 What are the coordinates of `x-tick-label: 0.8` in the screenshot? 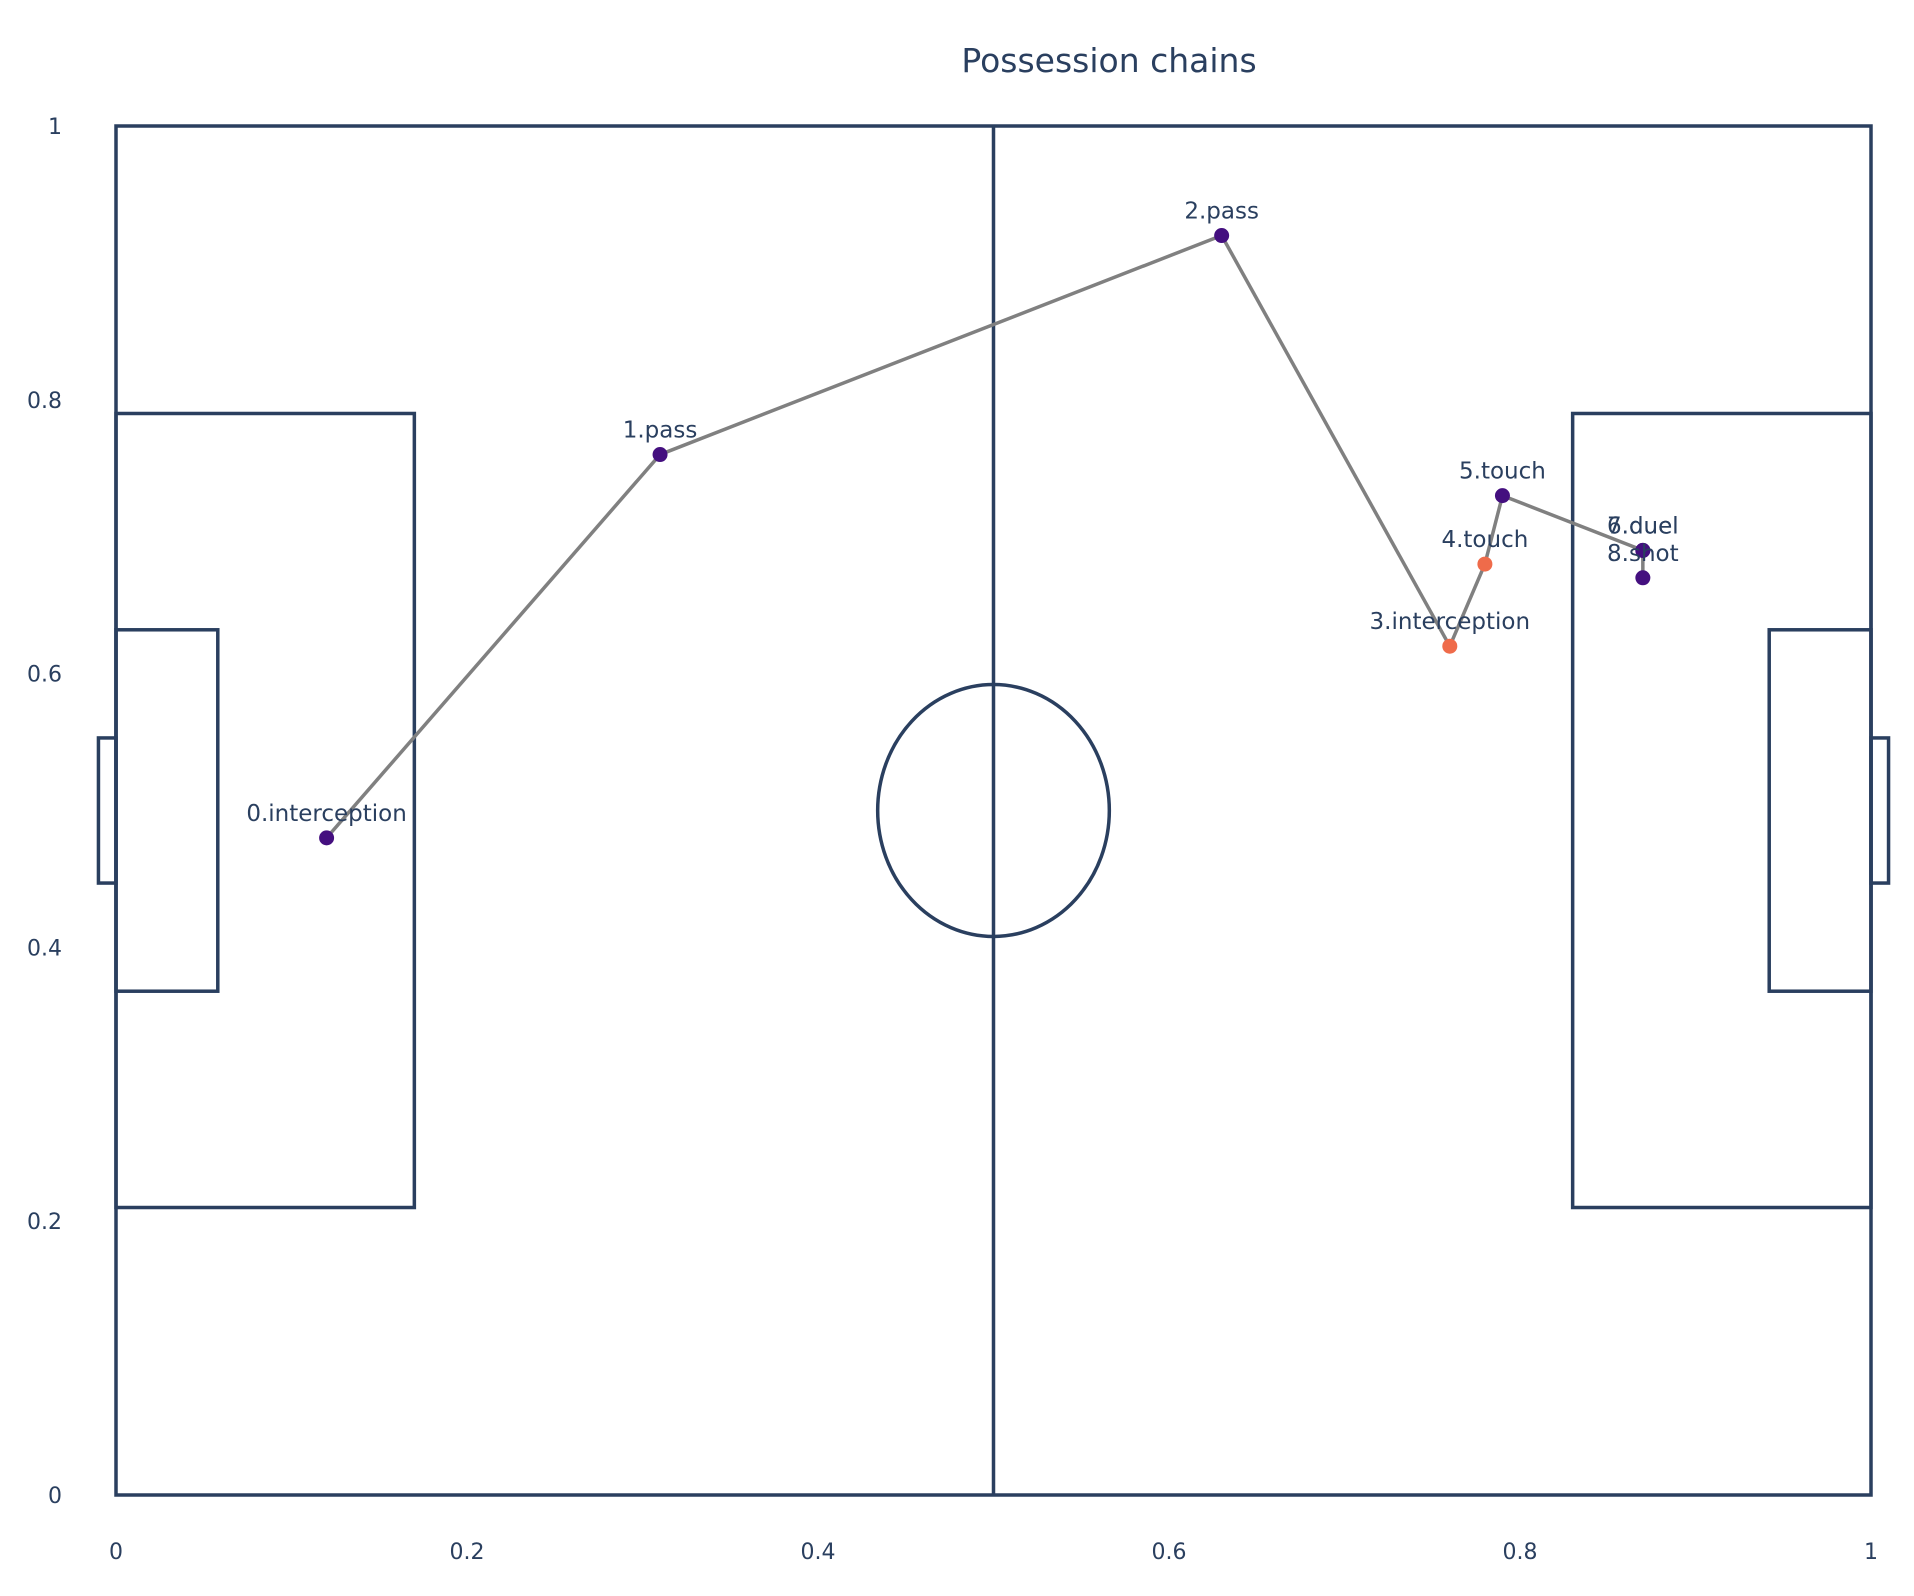 It's located at (1520, 1552).